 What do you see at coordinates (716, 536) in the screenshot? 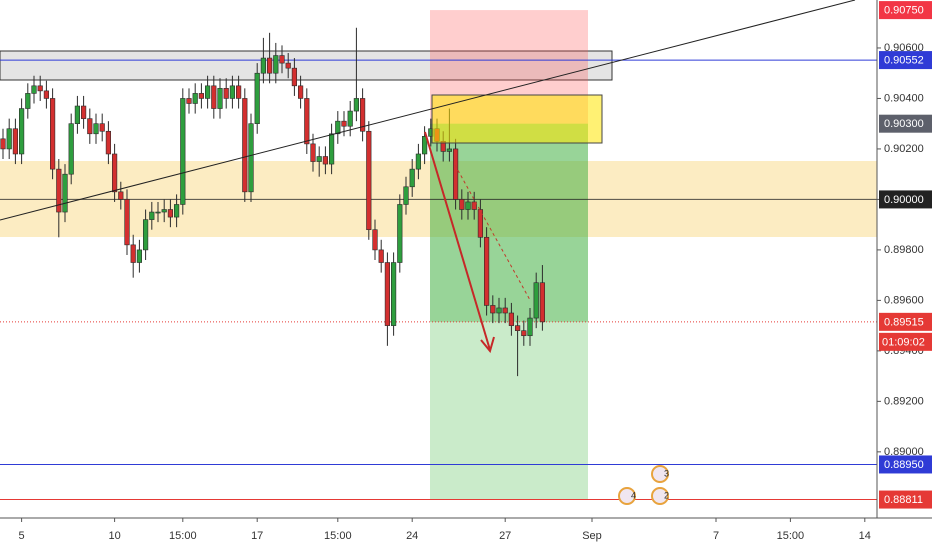
I see `x-tick-label: 7` at bounding box center [716, 536].